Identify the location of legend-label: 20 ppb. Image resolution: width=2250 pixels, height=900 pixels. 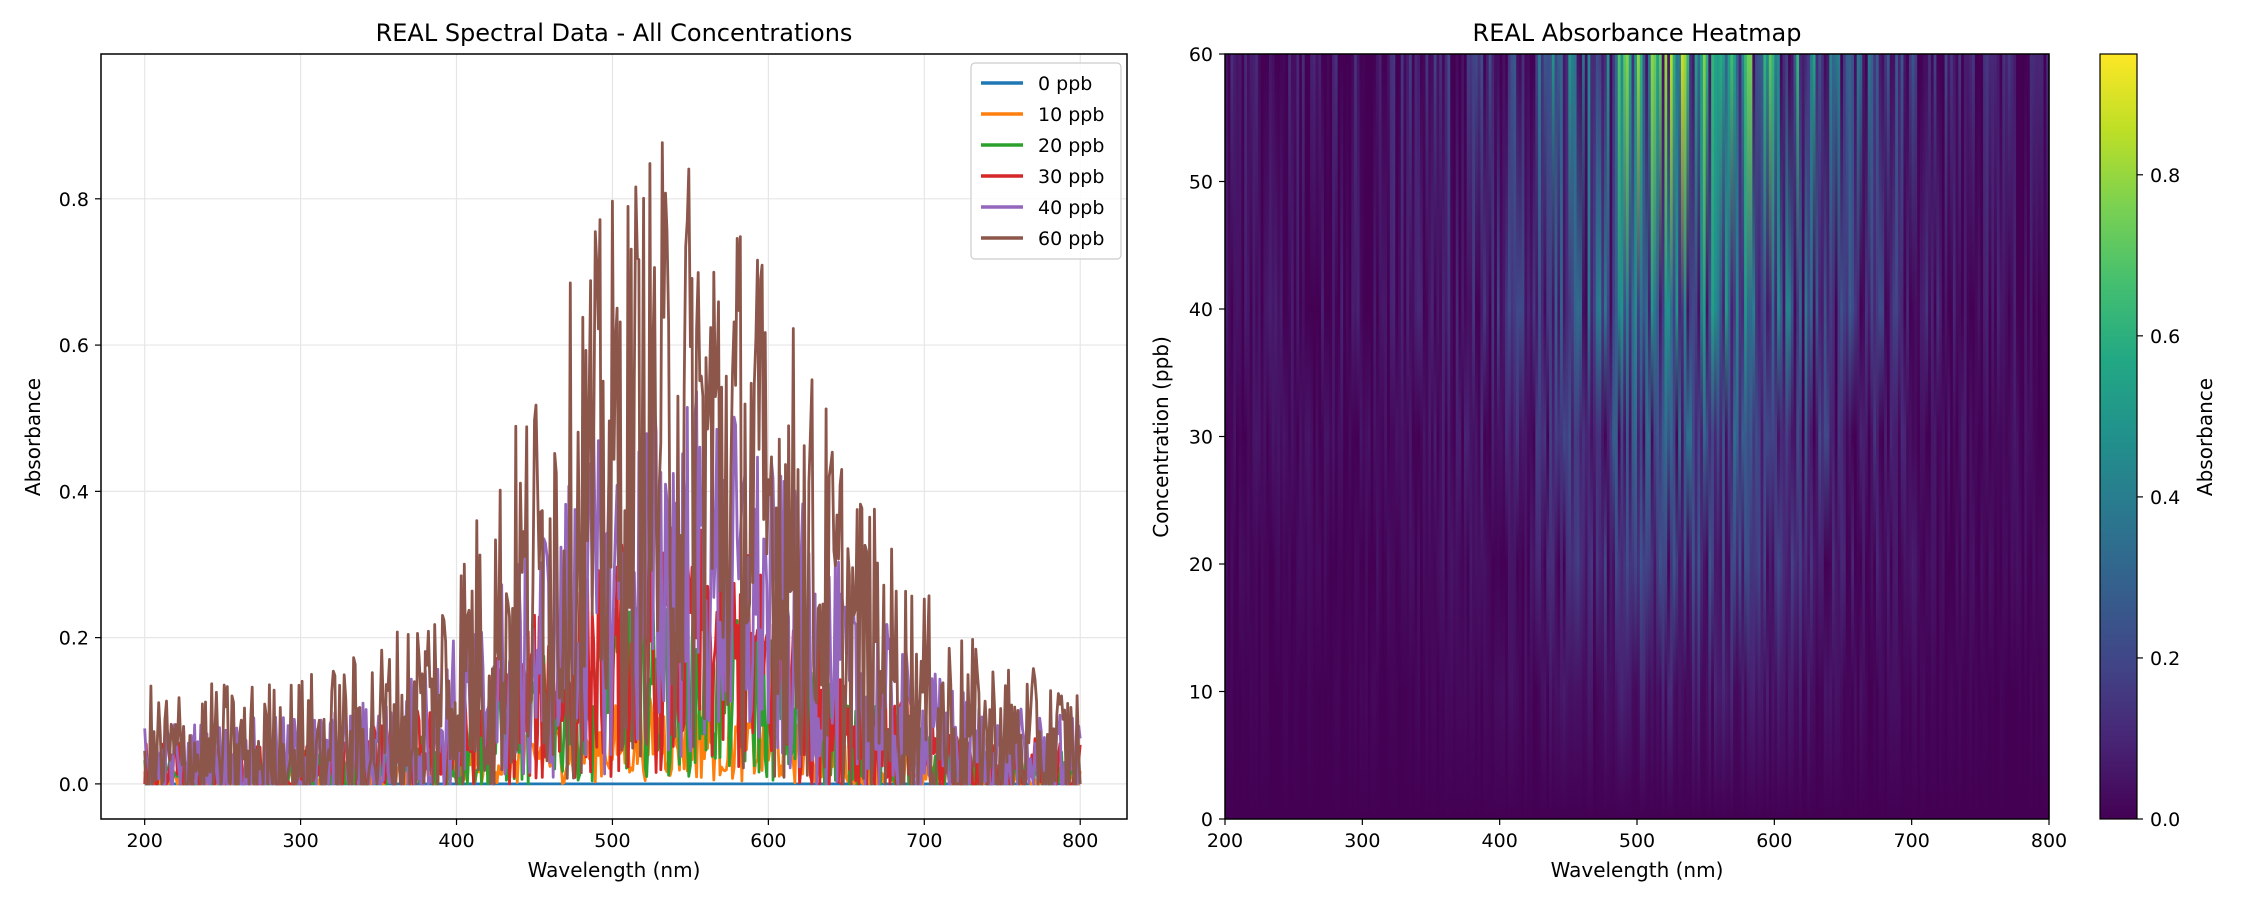
(1071, 146).